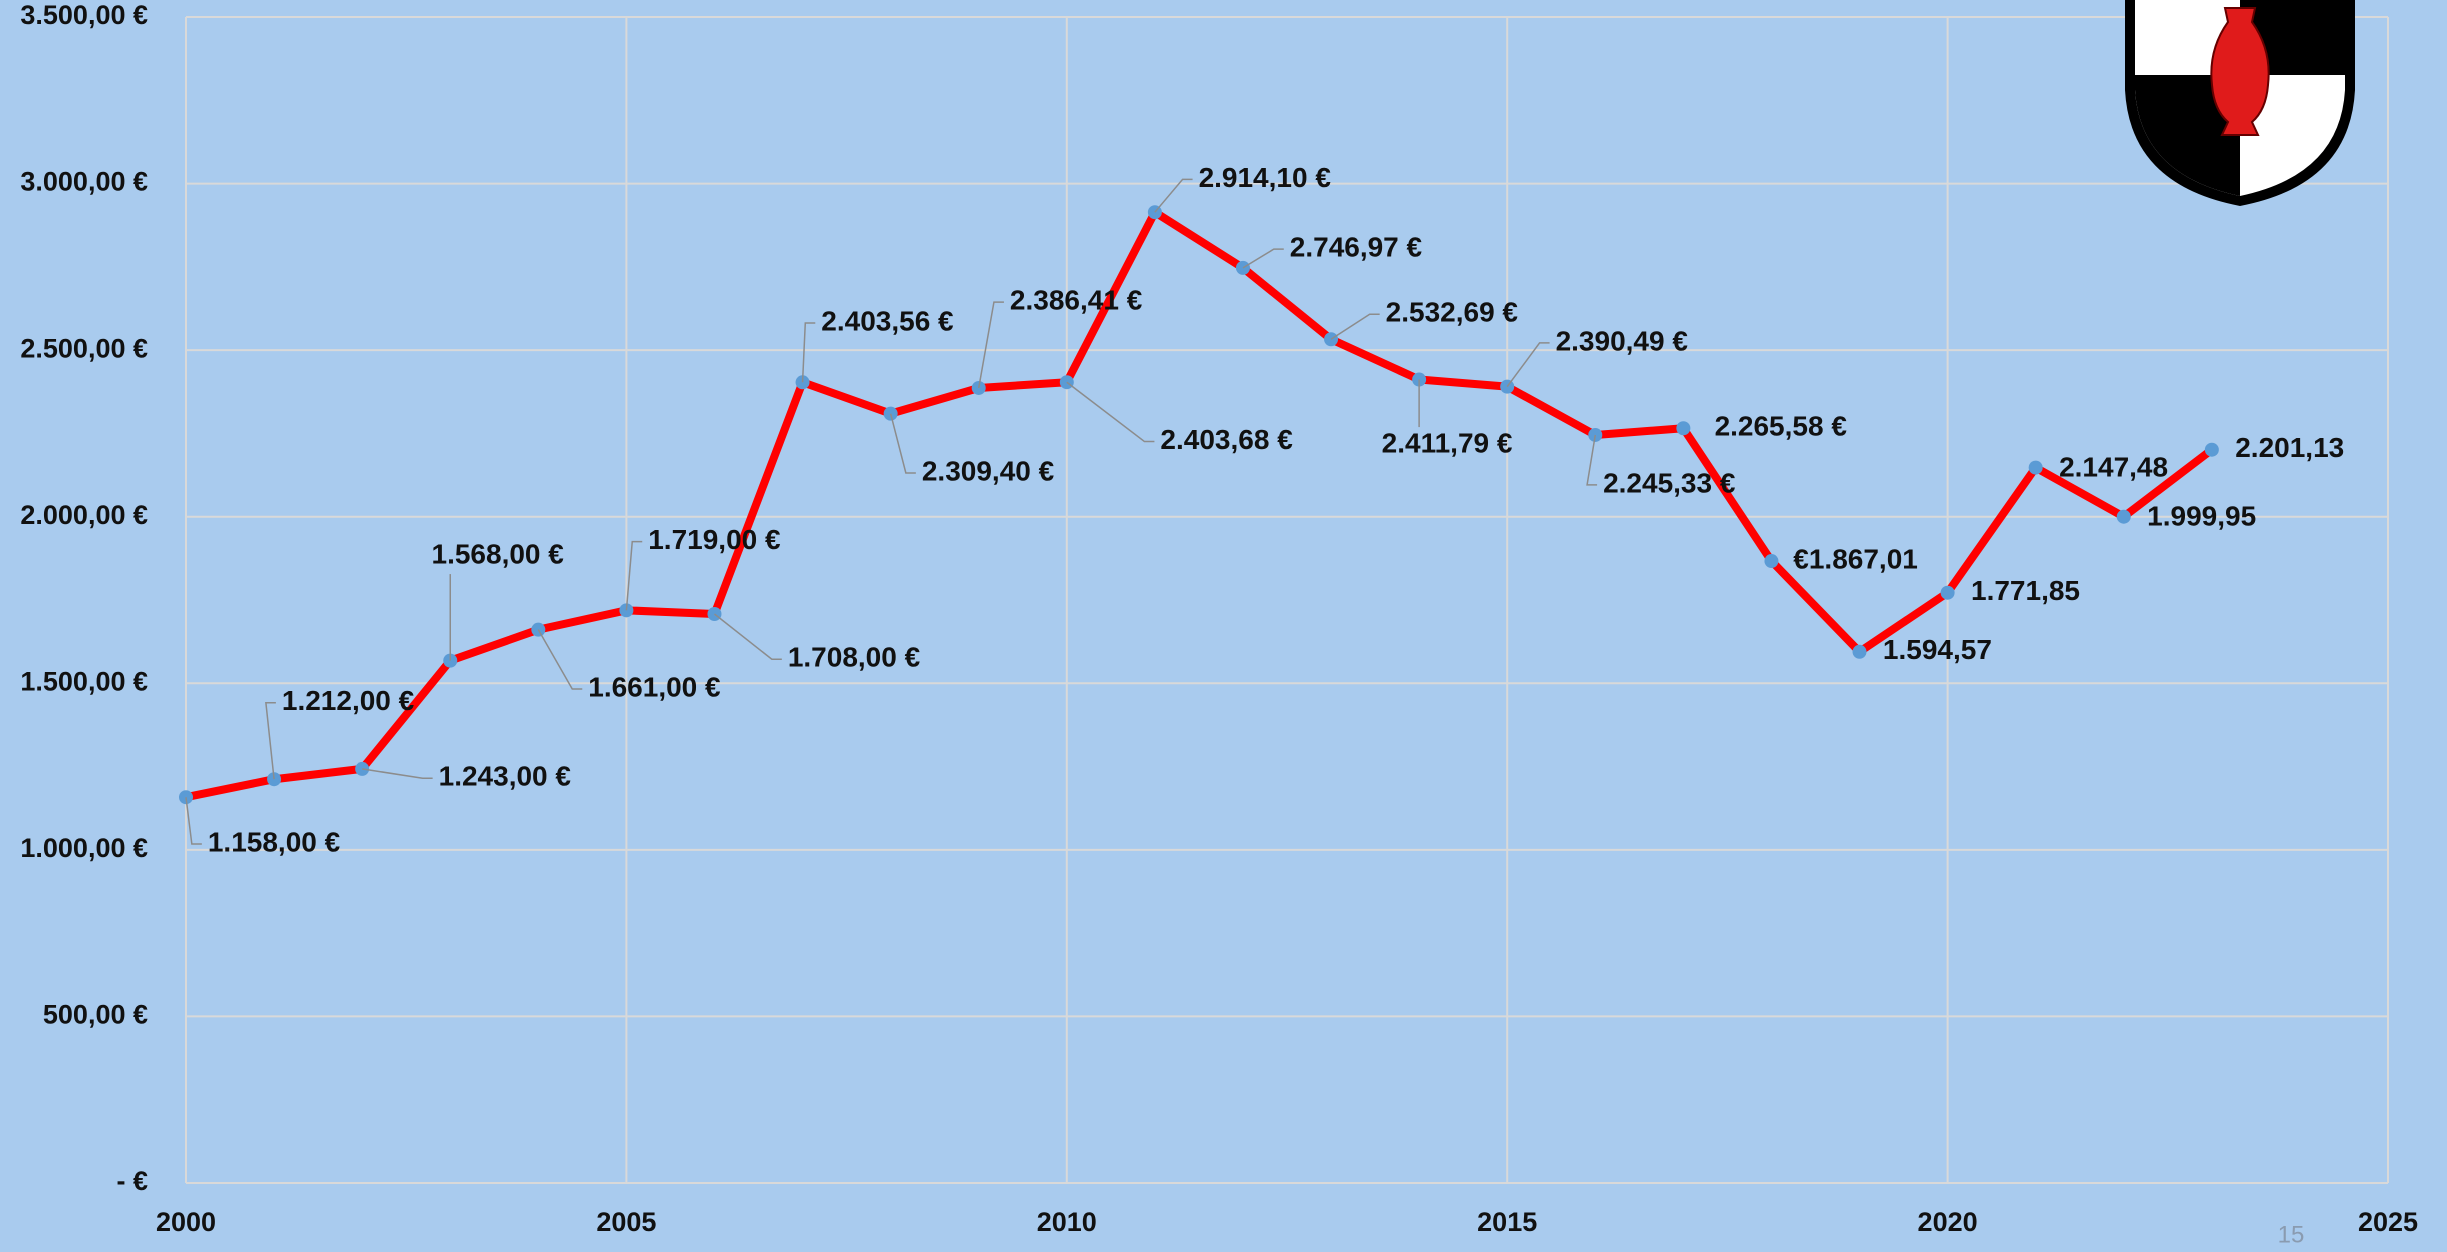  Describe the element at coordinates (1937, 649) in the screenshot. I see `data-label: 1.594,57` at that location.